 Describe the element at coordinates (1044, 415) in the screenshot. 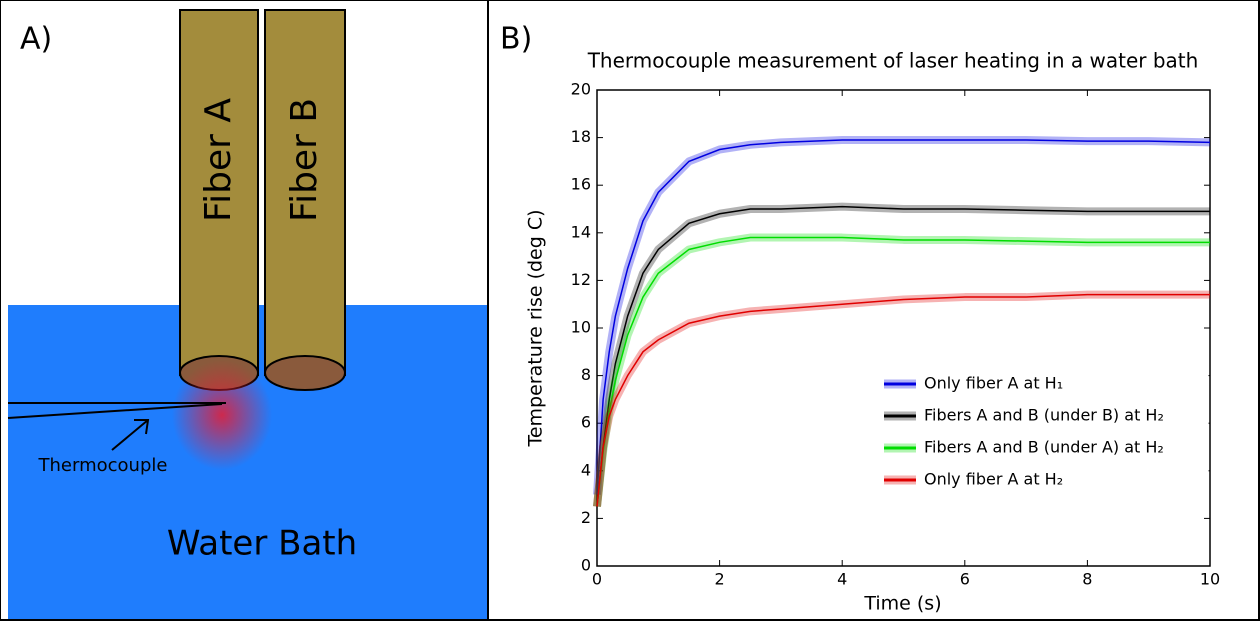

I see `legend-label: Fibers A and B (under B) at H₂` at that location.